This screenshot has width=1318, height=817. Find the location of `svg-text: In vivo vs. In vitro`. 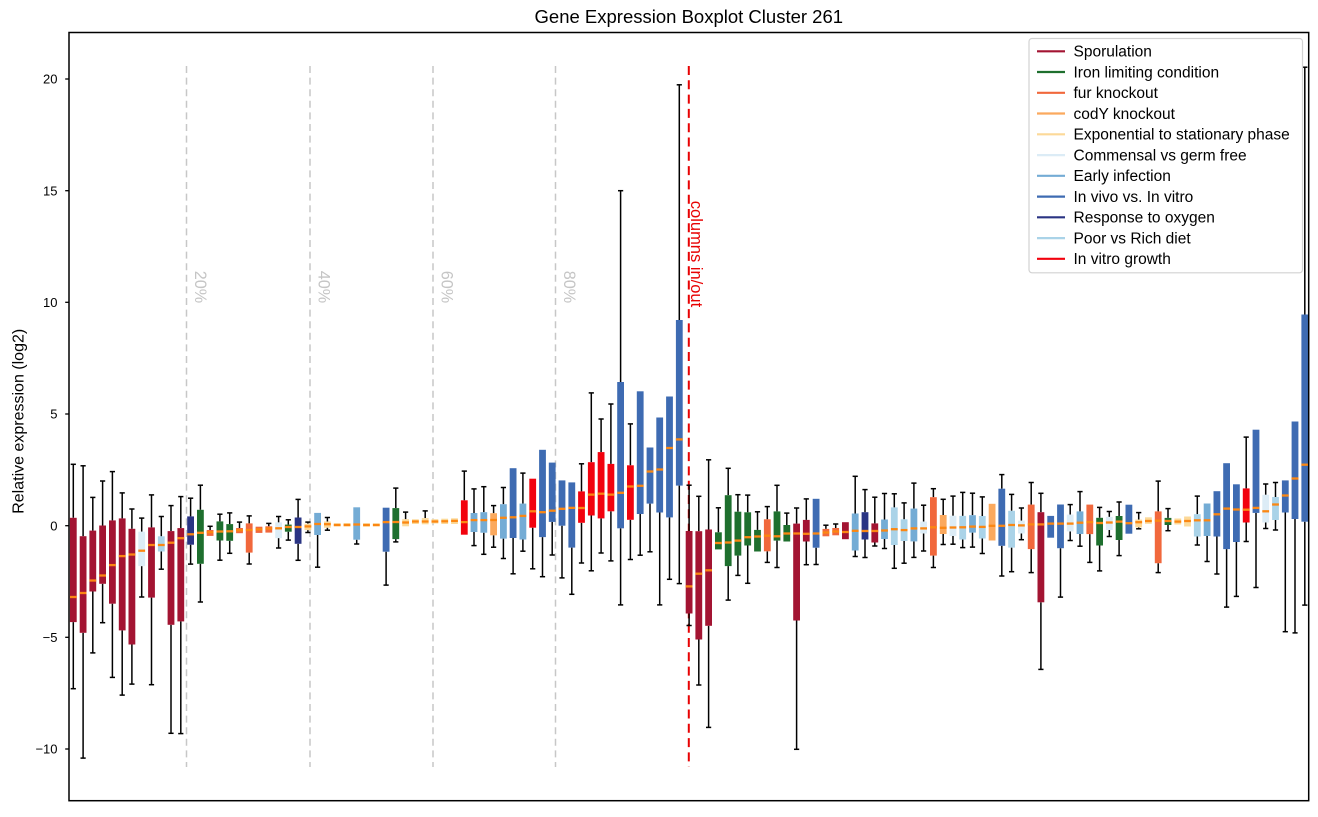

svg-text: In vivo vs. In vitro is located at coordinates (1134, 197).